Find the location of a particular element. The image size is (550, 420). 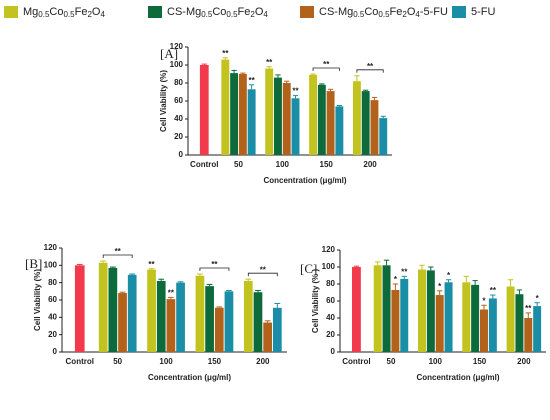

legend-label: 5-FU is located at coordinates (483, 12).